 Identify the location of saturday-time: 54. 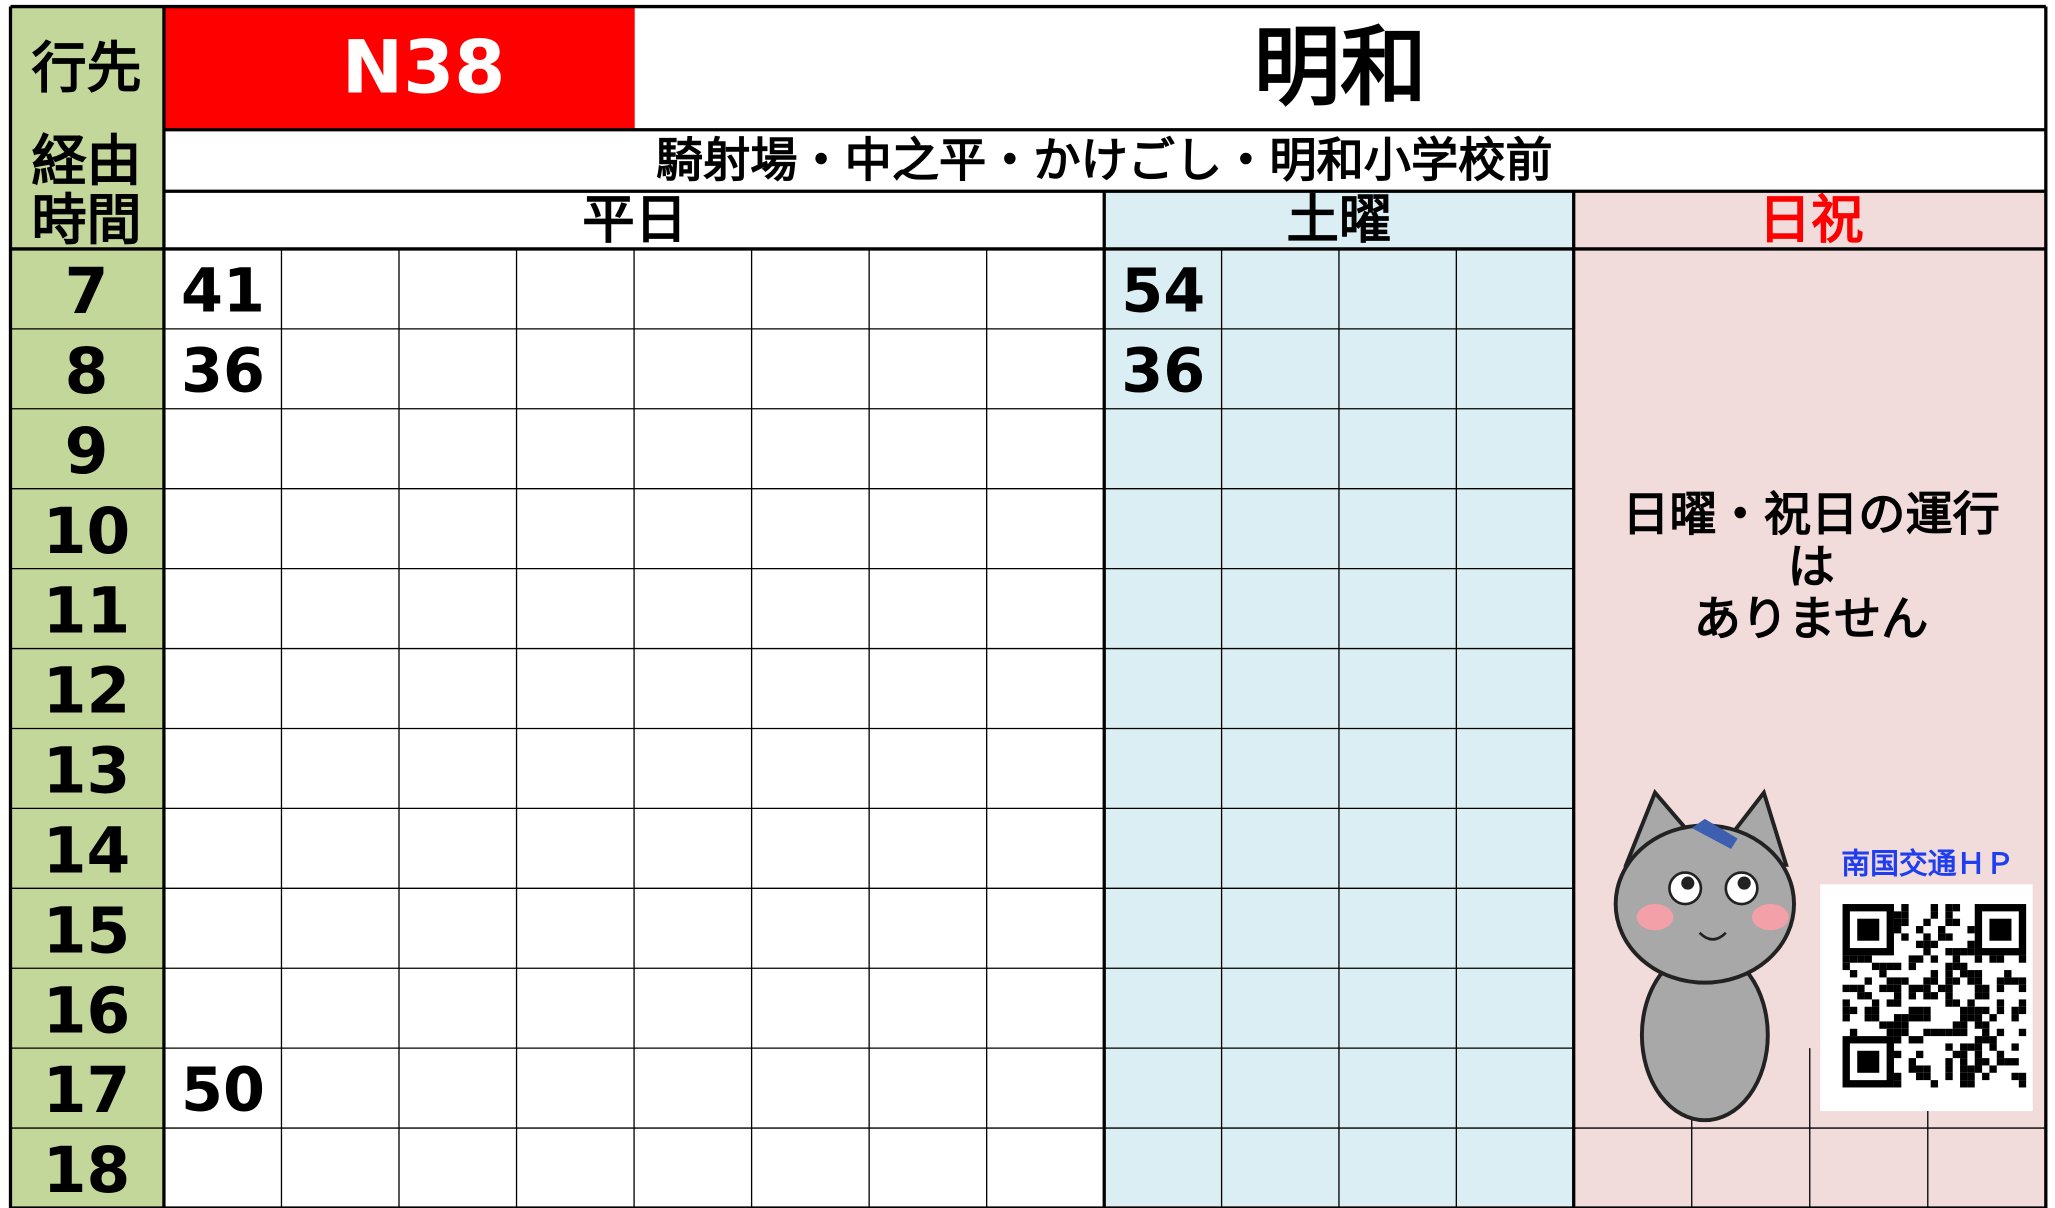
(1163, 292).